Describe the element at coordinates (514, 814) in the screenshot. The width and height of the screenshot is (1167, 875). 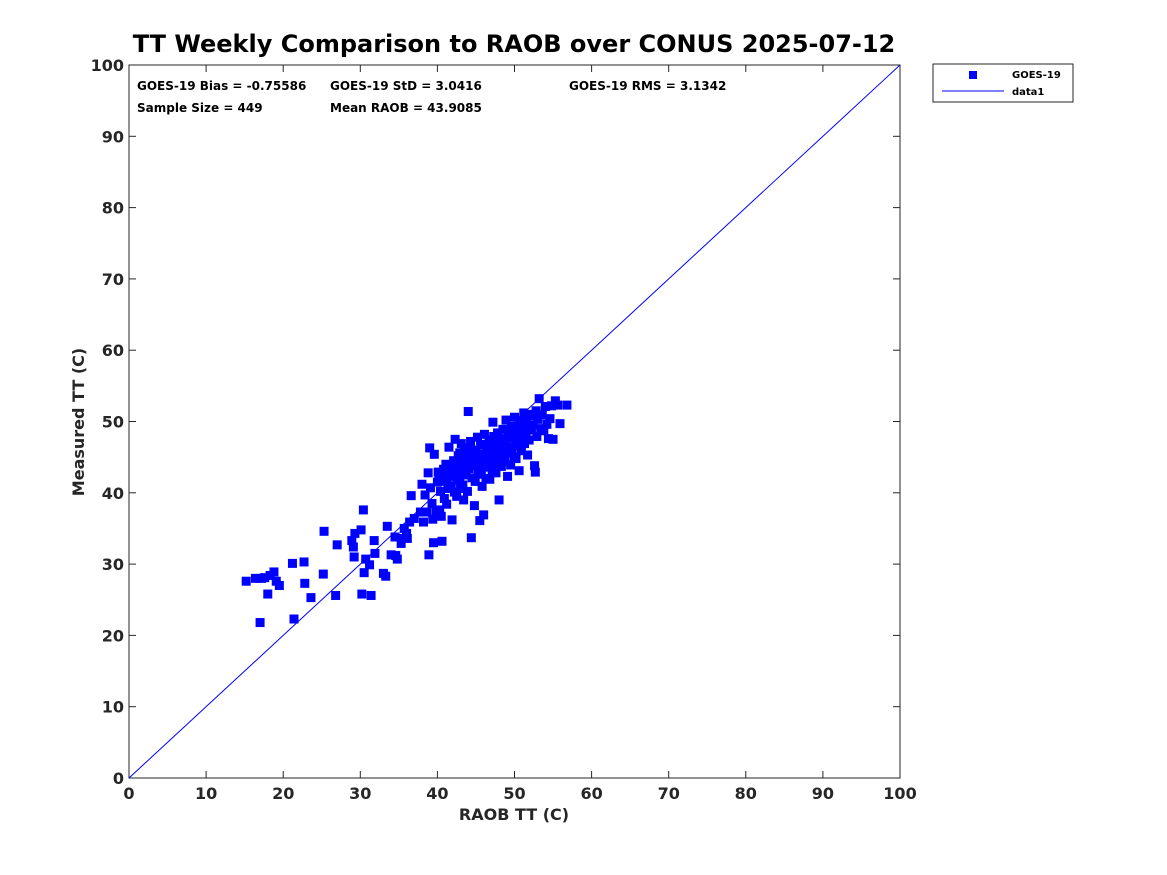
I see `x-axis-label: RAOB TT (C)` at that location.